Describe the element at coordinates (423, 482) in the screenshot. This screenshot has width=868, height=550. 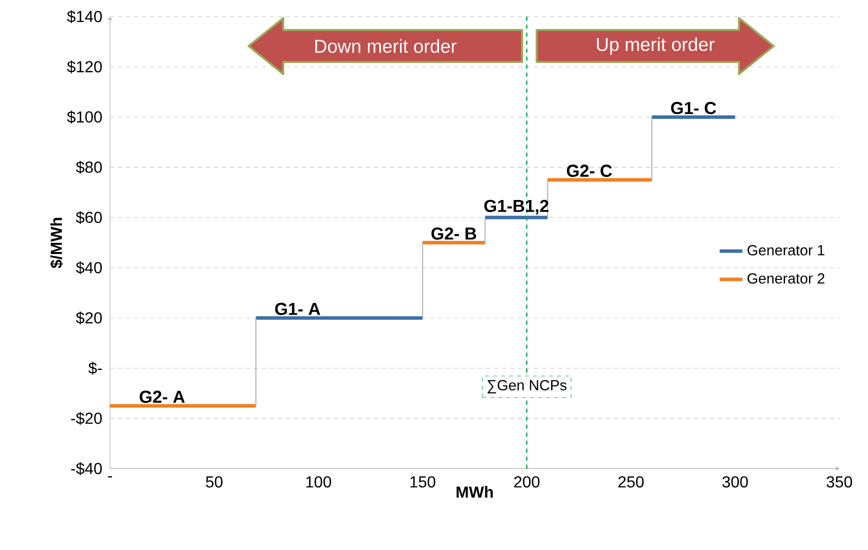
I see `x-tick-label: 150` at that location.